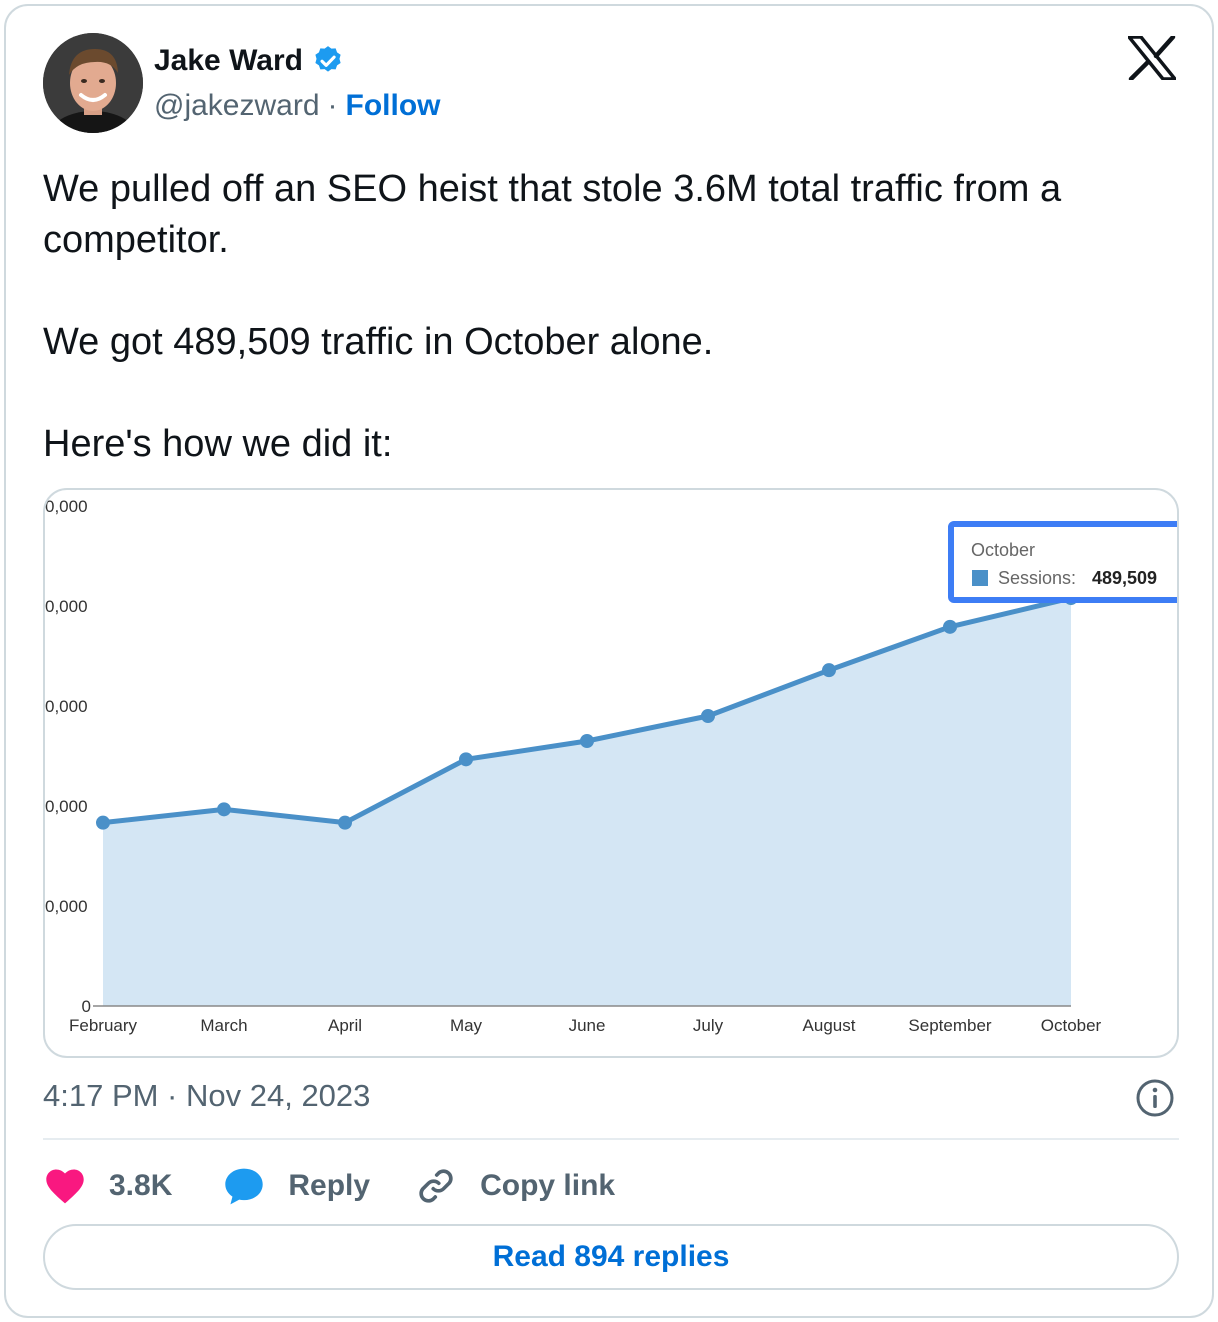 The width and height of the screenshot is (1218, 1322). Describe the element at coordinates (1124, 578) in the screenshot. I see `tooltip-value: 489,509` at that location.